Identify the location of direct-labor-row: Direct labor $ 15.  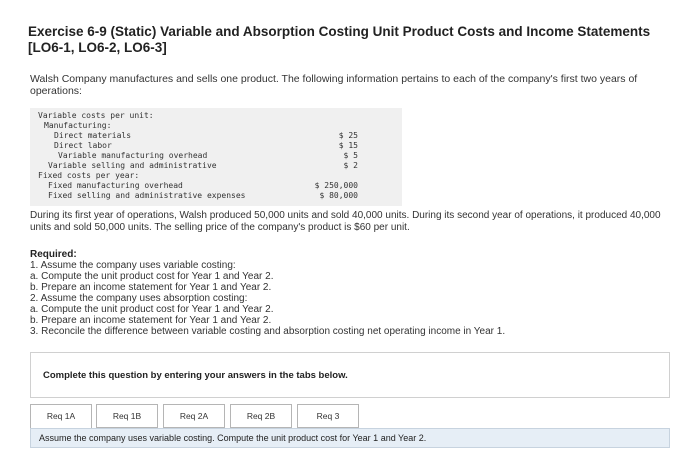
(194, 146).